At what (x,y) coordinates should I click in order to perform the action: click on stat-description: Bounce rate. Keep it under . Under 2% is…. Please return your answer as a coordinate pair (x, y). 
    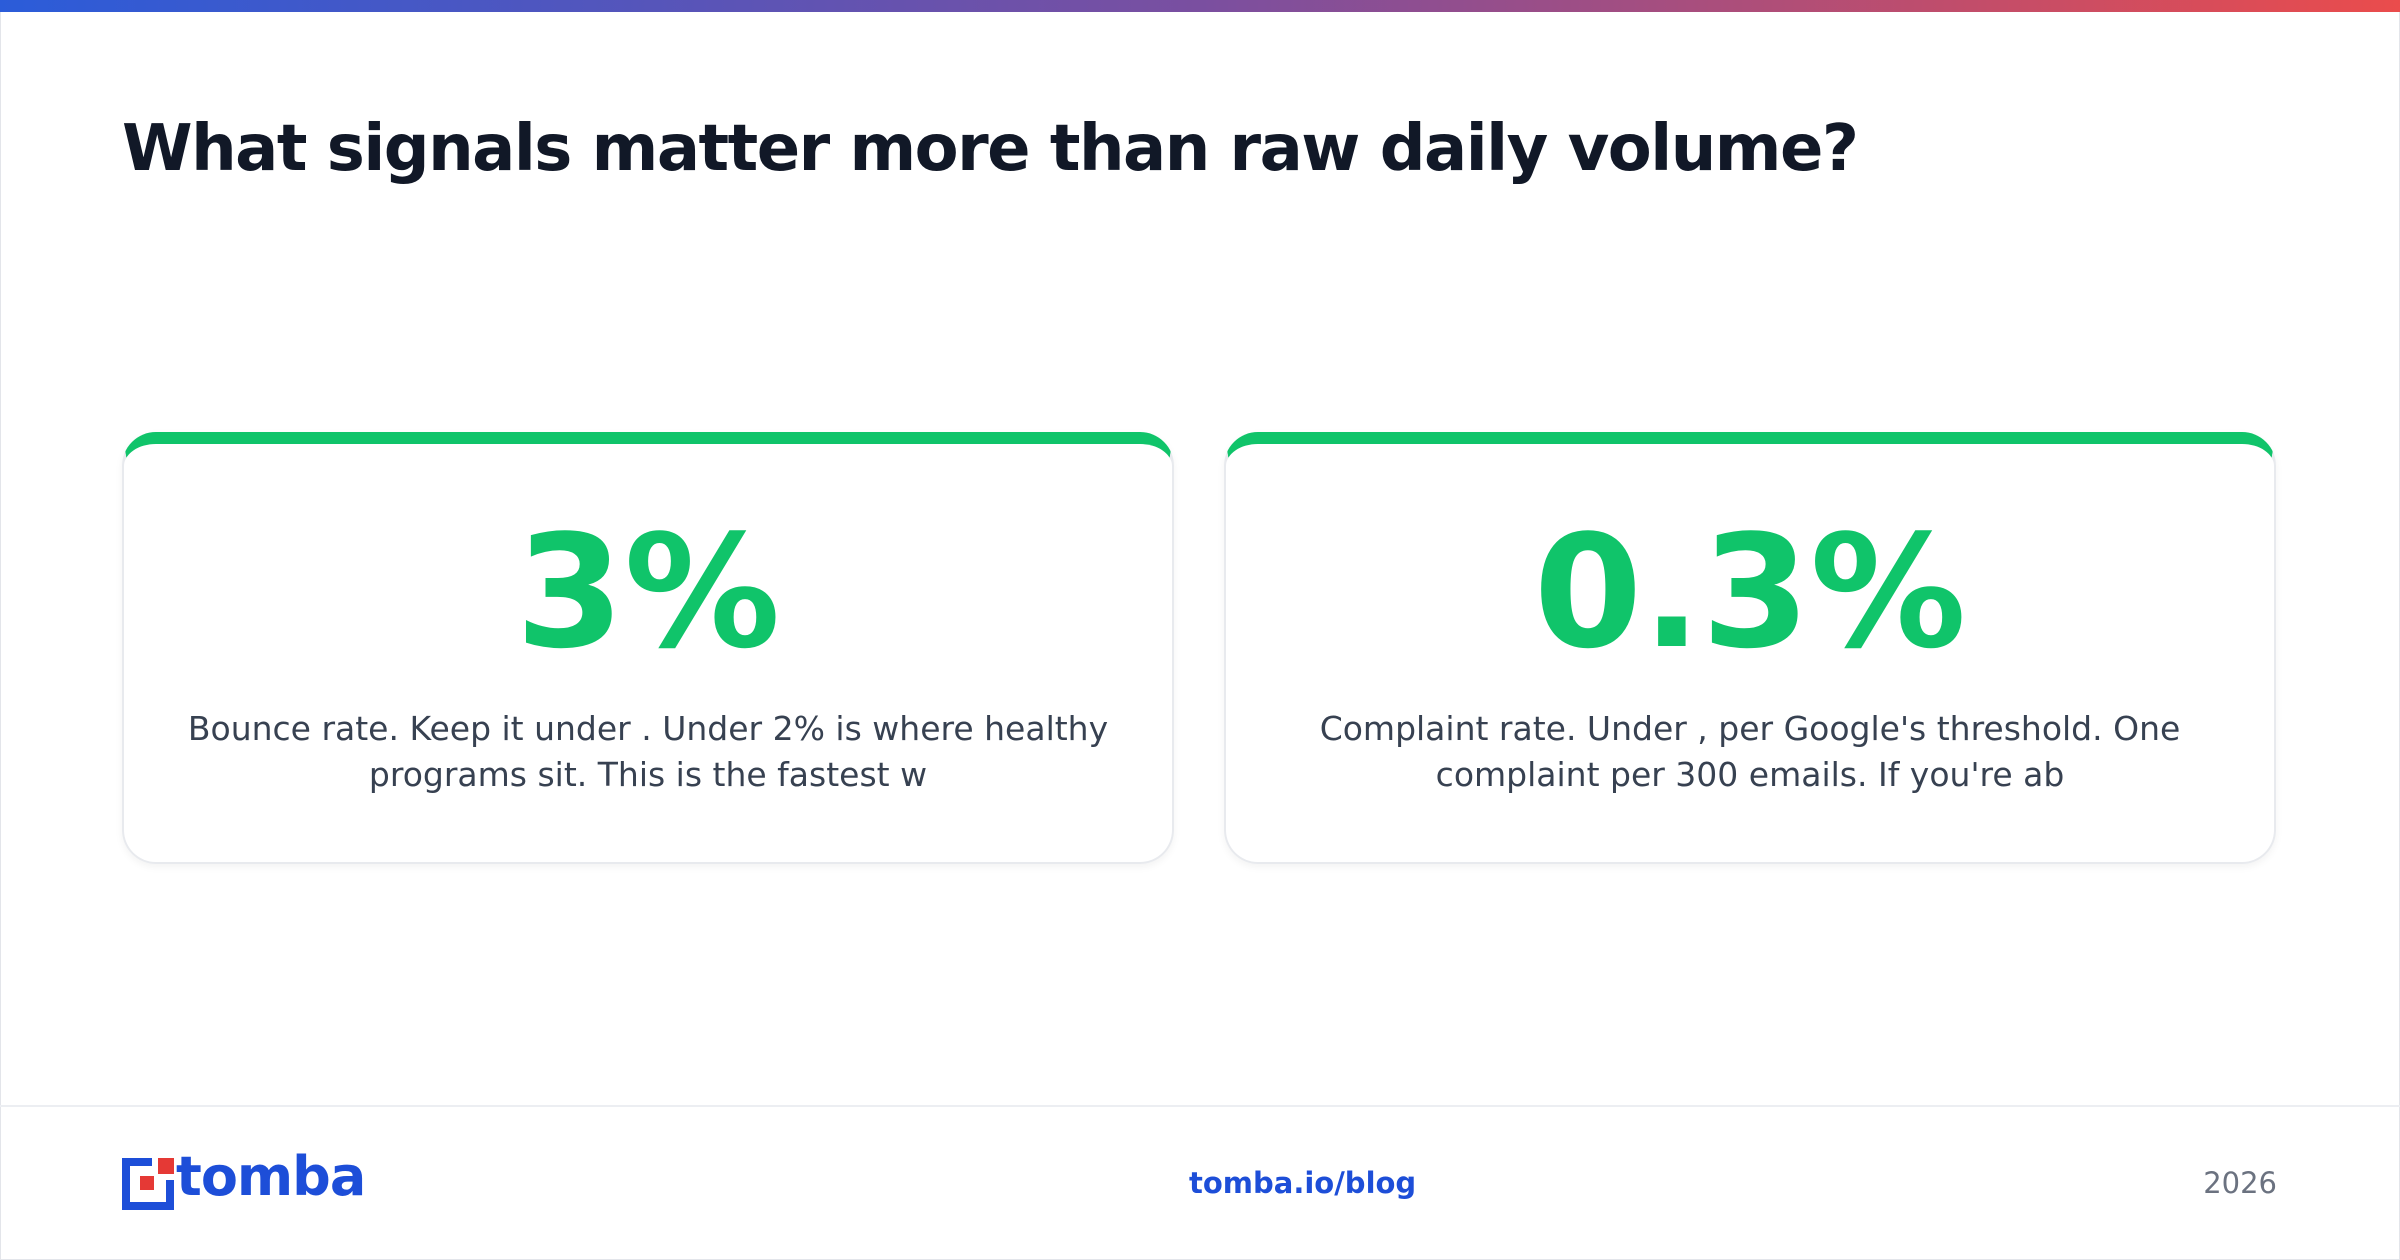
    Looking at the image, I should click on (648, 751).